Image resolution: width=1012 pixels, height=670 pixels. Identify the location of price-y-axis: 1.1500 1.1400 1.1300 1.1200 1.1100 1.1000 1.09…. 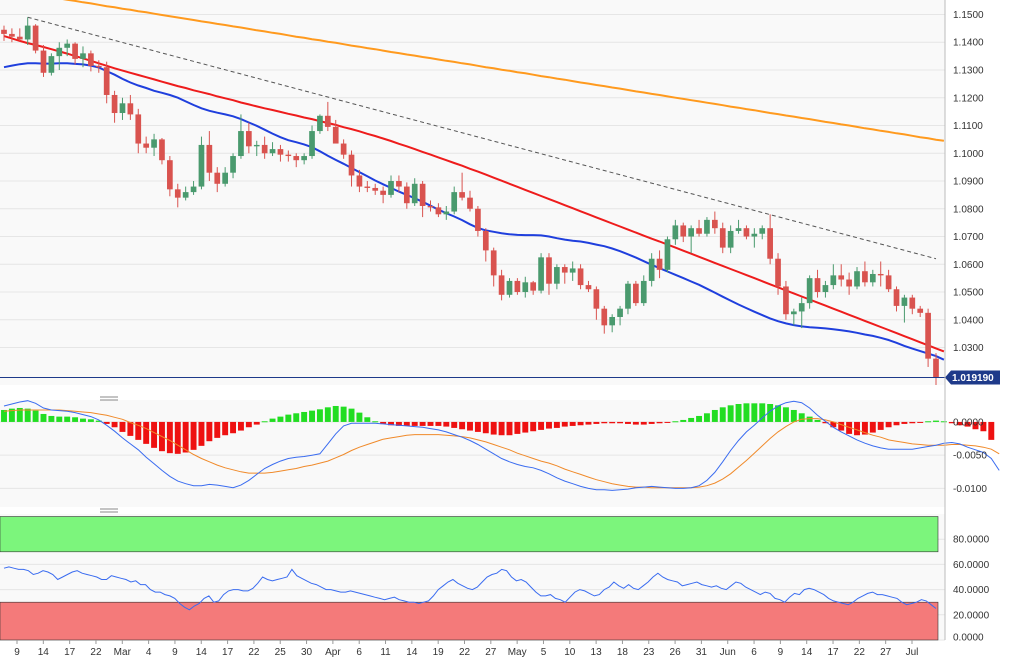
(968, 182).